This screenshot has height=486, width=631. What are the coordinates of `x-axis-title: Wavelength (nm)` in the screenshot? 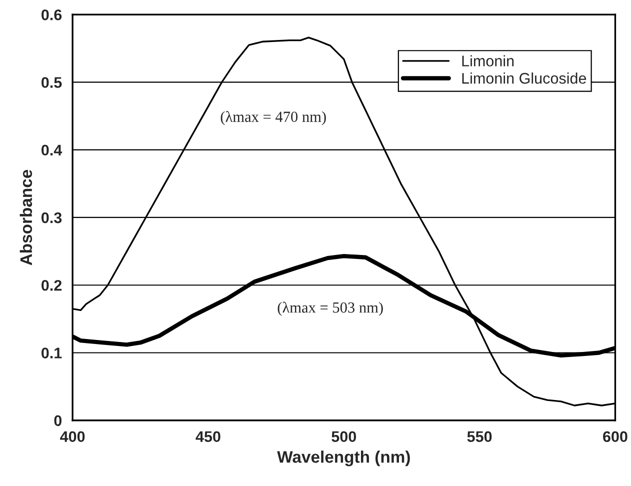 It's located at (343, 458).